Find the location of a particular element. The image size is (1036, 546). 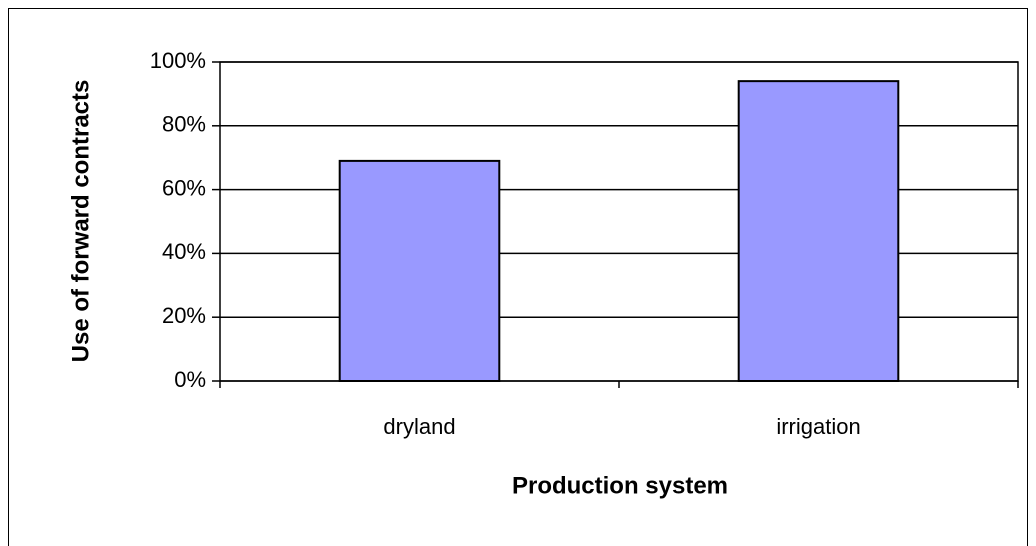

y-tick-label: 20% is located at coordinates (184, 315).